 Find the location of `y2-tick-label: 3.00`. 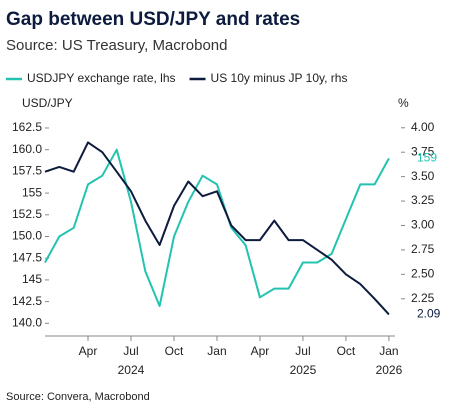

y2-tick-label: 3.00 is located at coordinates (423, 225).